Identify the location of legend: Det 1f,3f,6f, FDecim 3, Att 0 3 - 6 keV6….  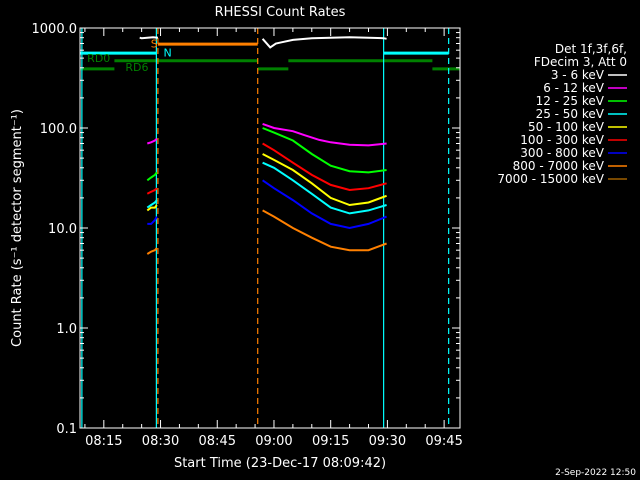
(562, 114).